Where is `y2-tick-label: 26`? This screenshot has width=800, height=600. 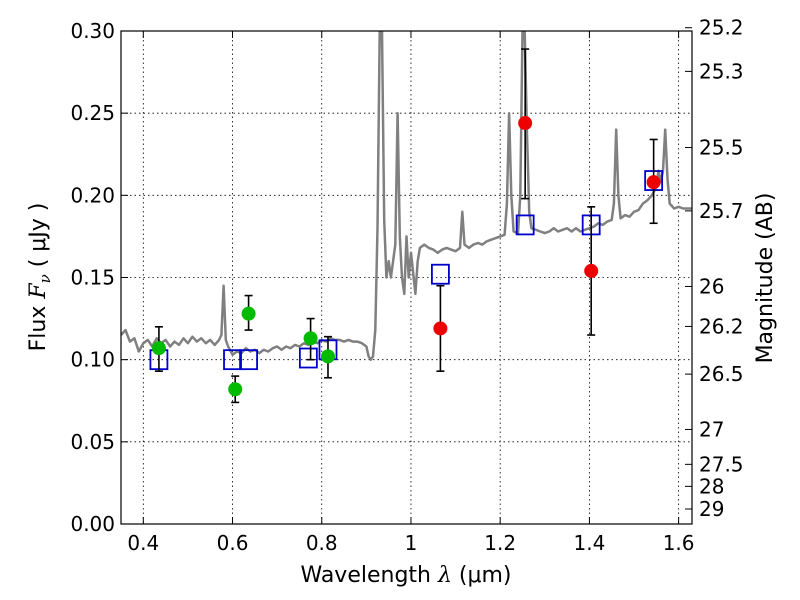 y2-tick-label: 26 is located at coordinates (711, 286).